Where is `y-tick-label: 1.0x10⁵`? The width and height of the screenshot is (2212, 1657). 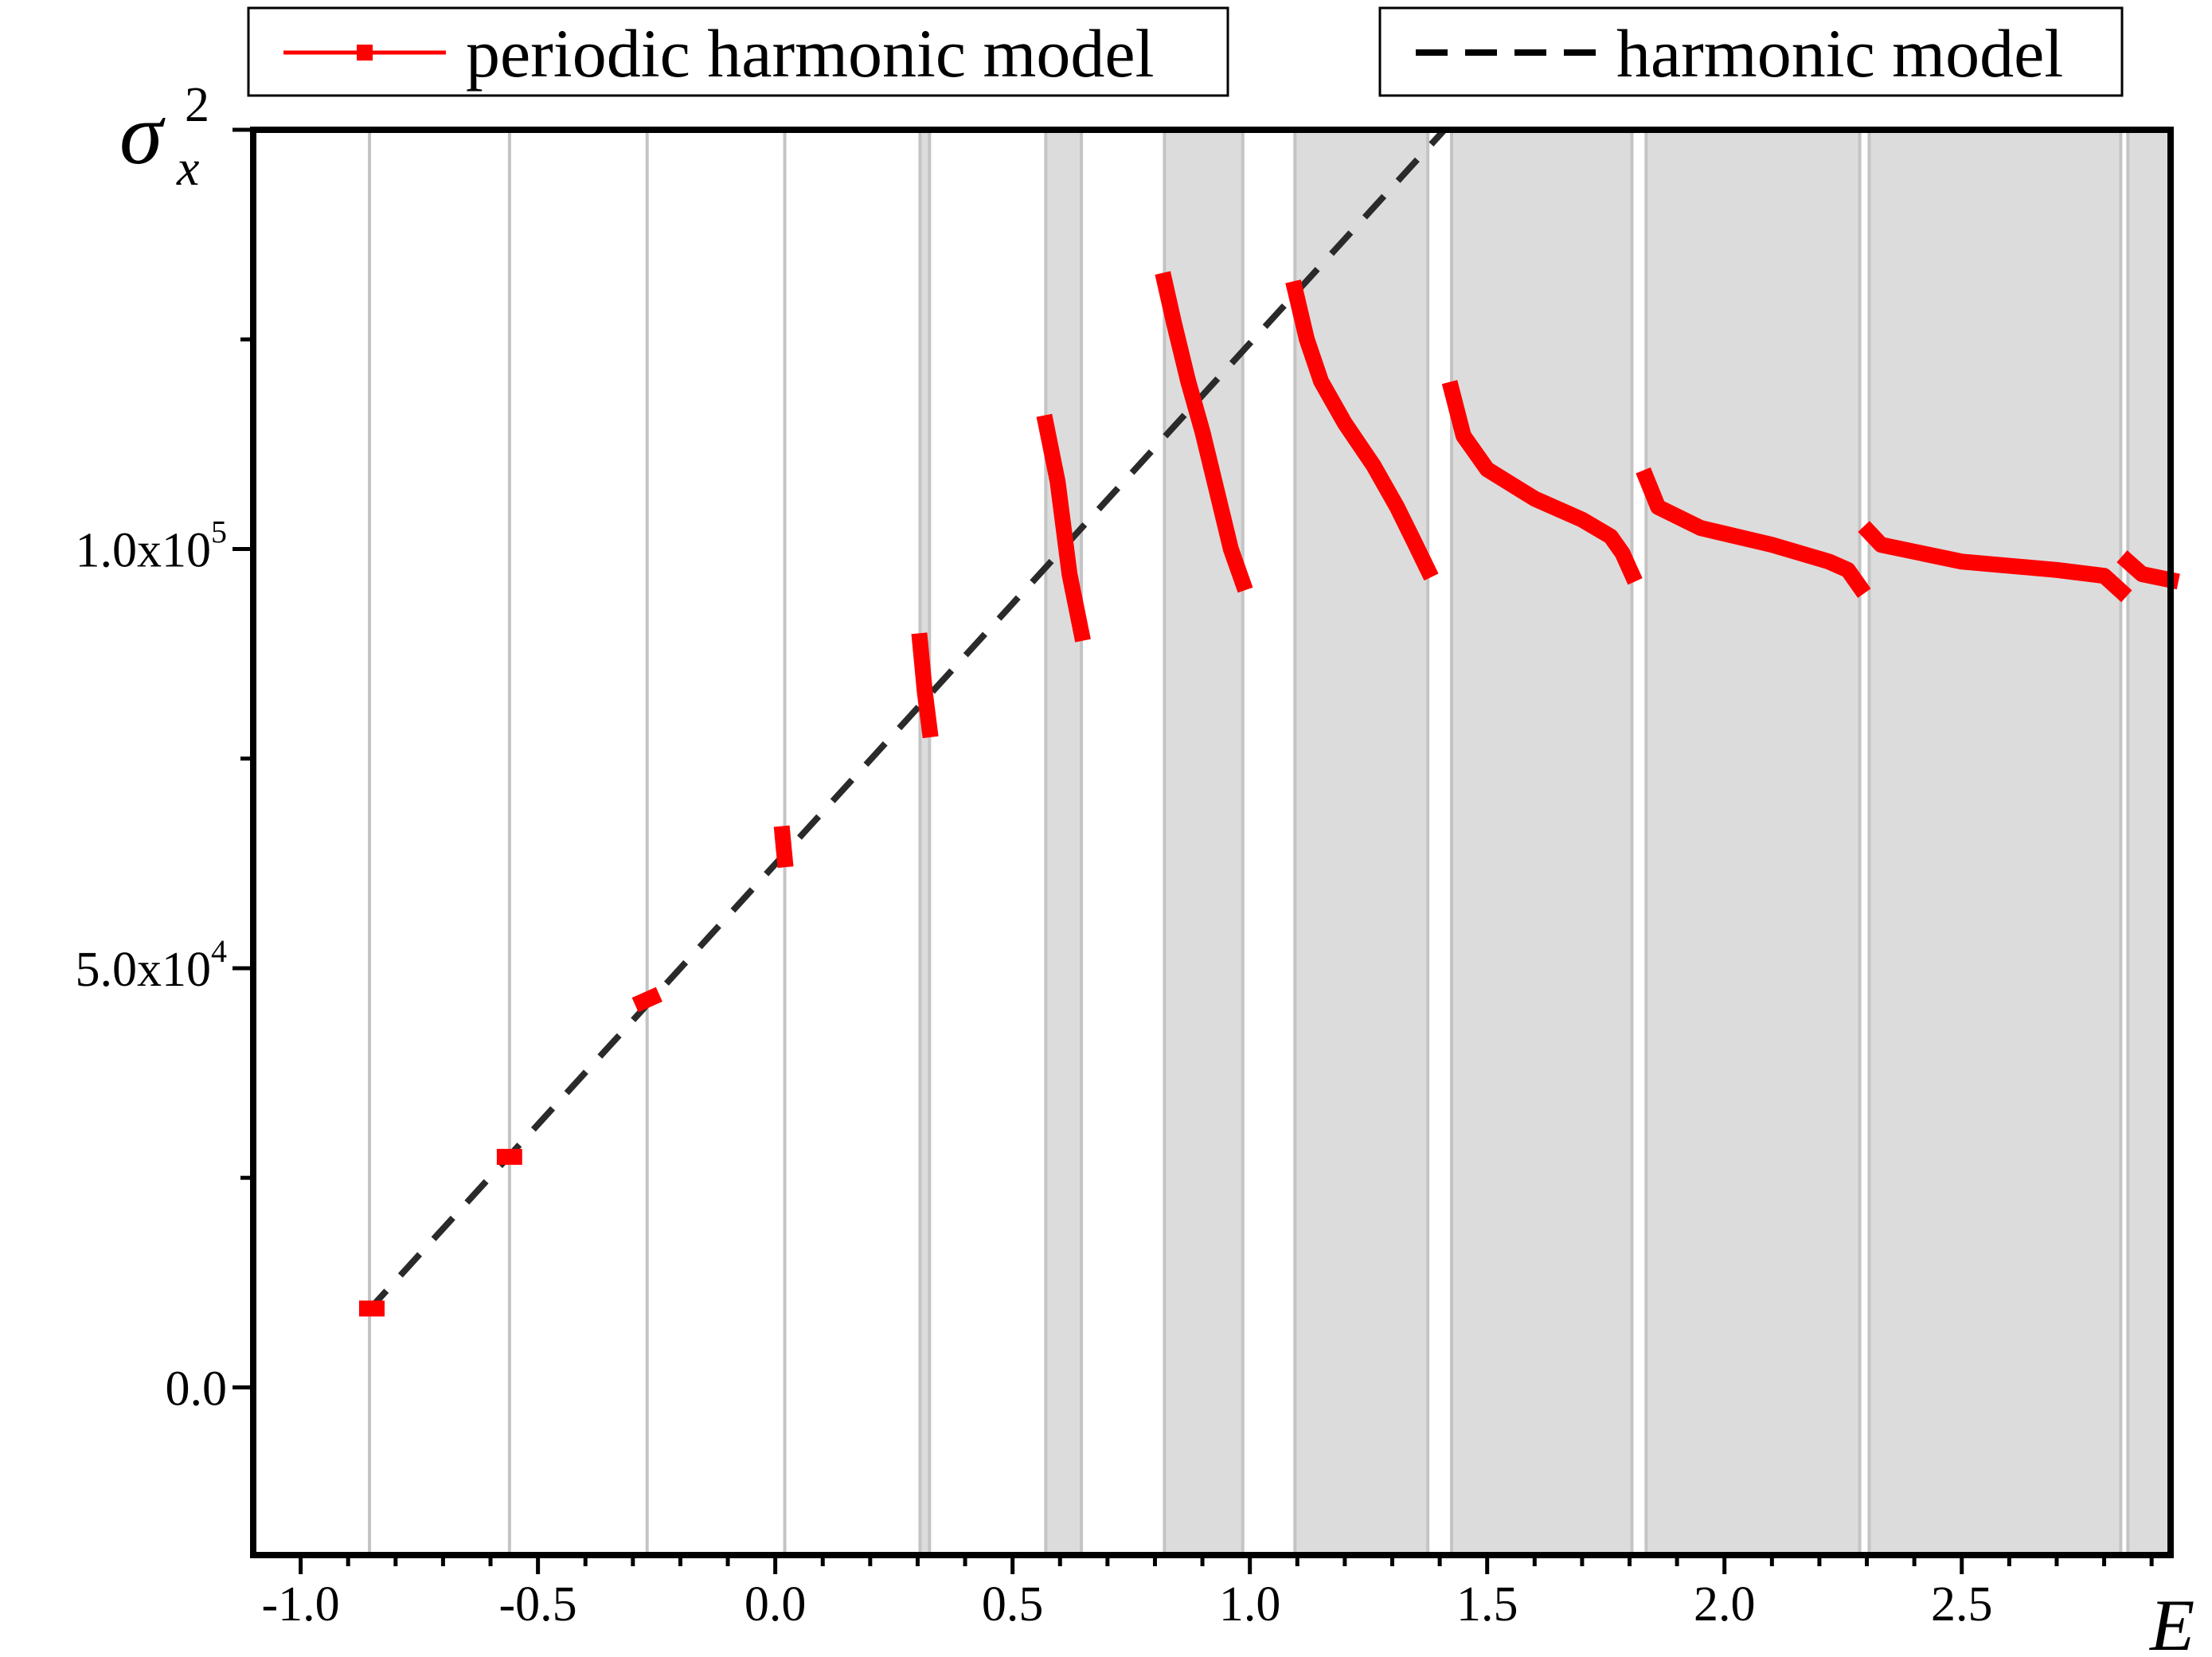
y-tick-label: 1.0x10⁵ is located at coordinates (152, 545).